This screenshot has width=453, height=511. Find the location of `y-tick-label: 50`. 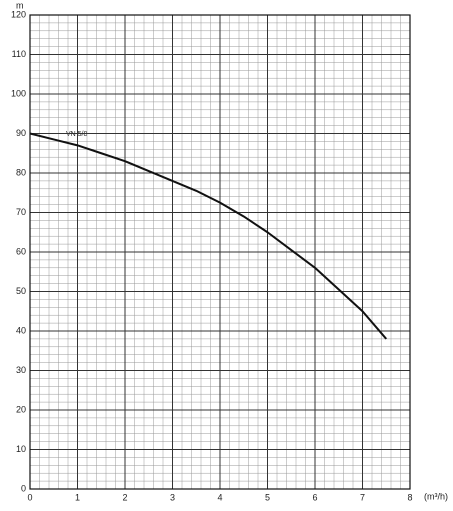

y-tick-label: 50 is located at coordinates (21, 291).